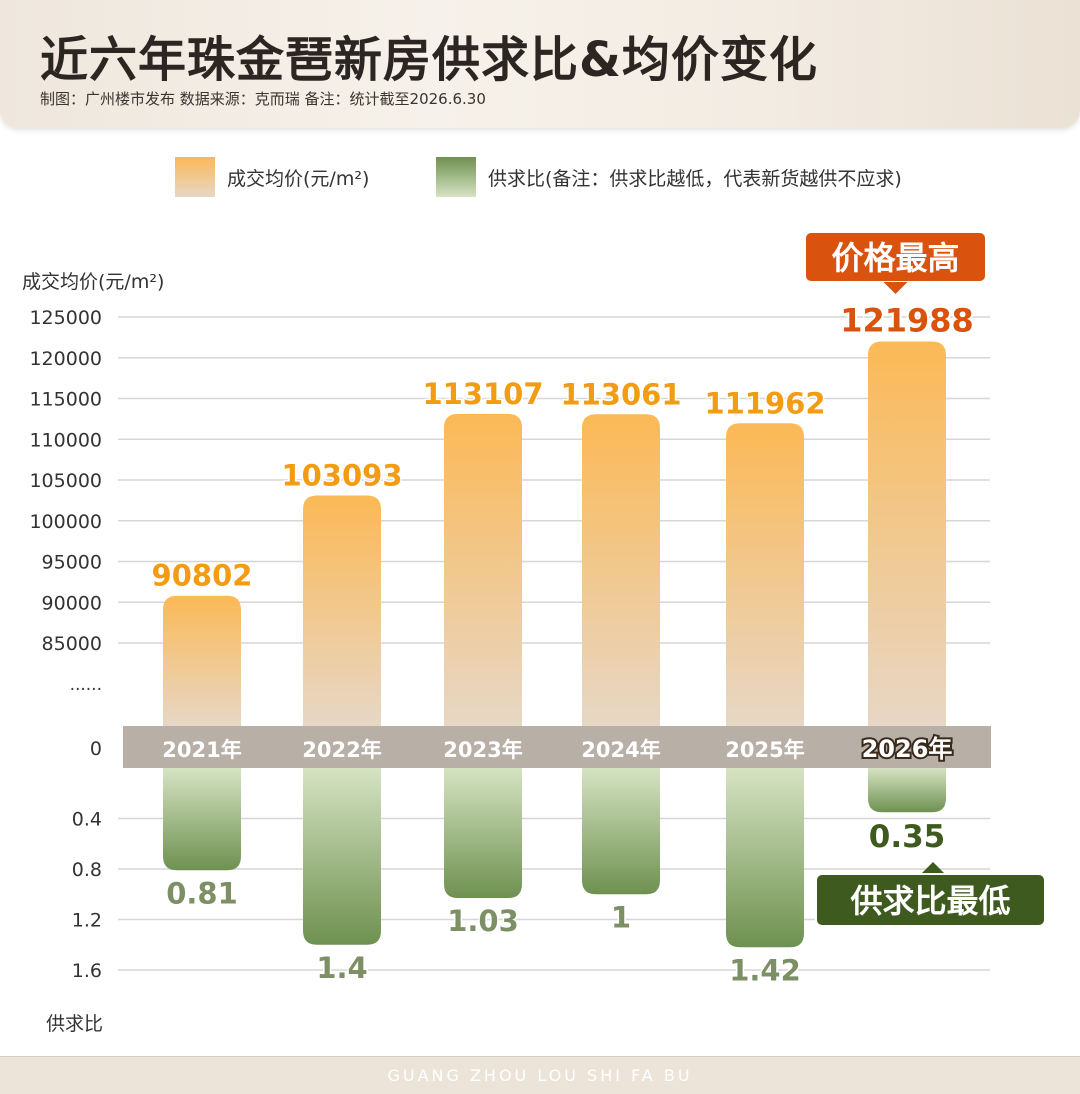 This screenshot has height=1094, width=1080. Describe the element at coordinates (87, 971) in the screenshot. I see `ratio-tick-label: 1.6` at that location.